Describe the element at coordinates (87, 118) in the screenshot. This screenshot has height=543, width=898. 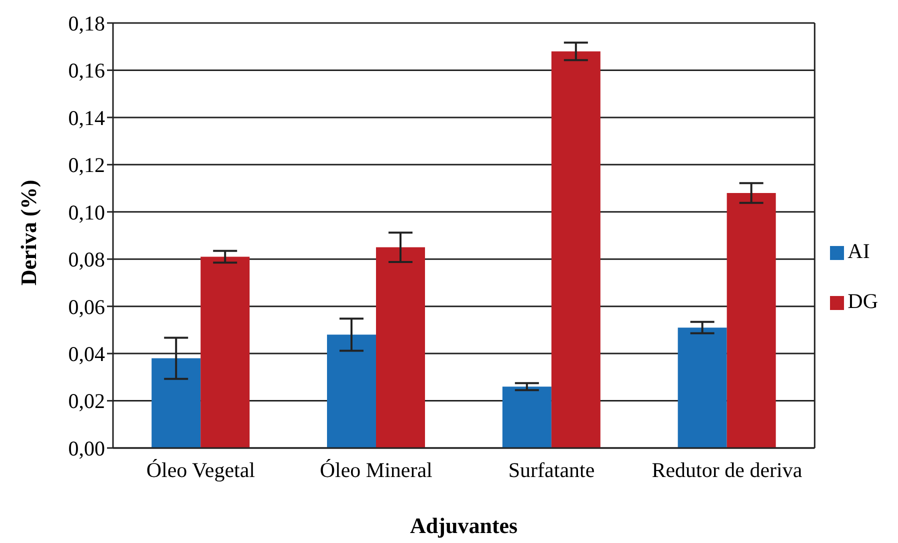
I see `y-tick-label: 0,14` at that location.